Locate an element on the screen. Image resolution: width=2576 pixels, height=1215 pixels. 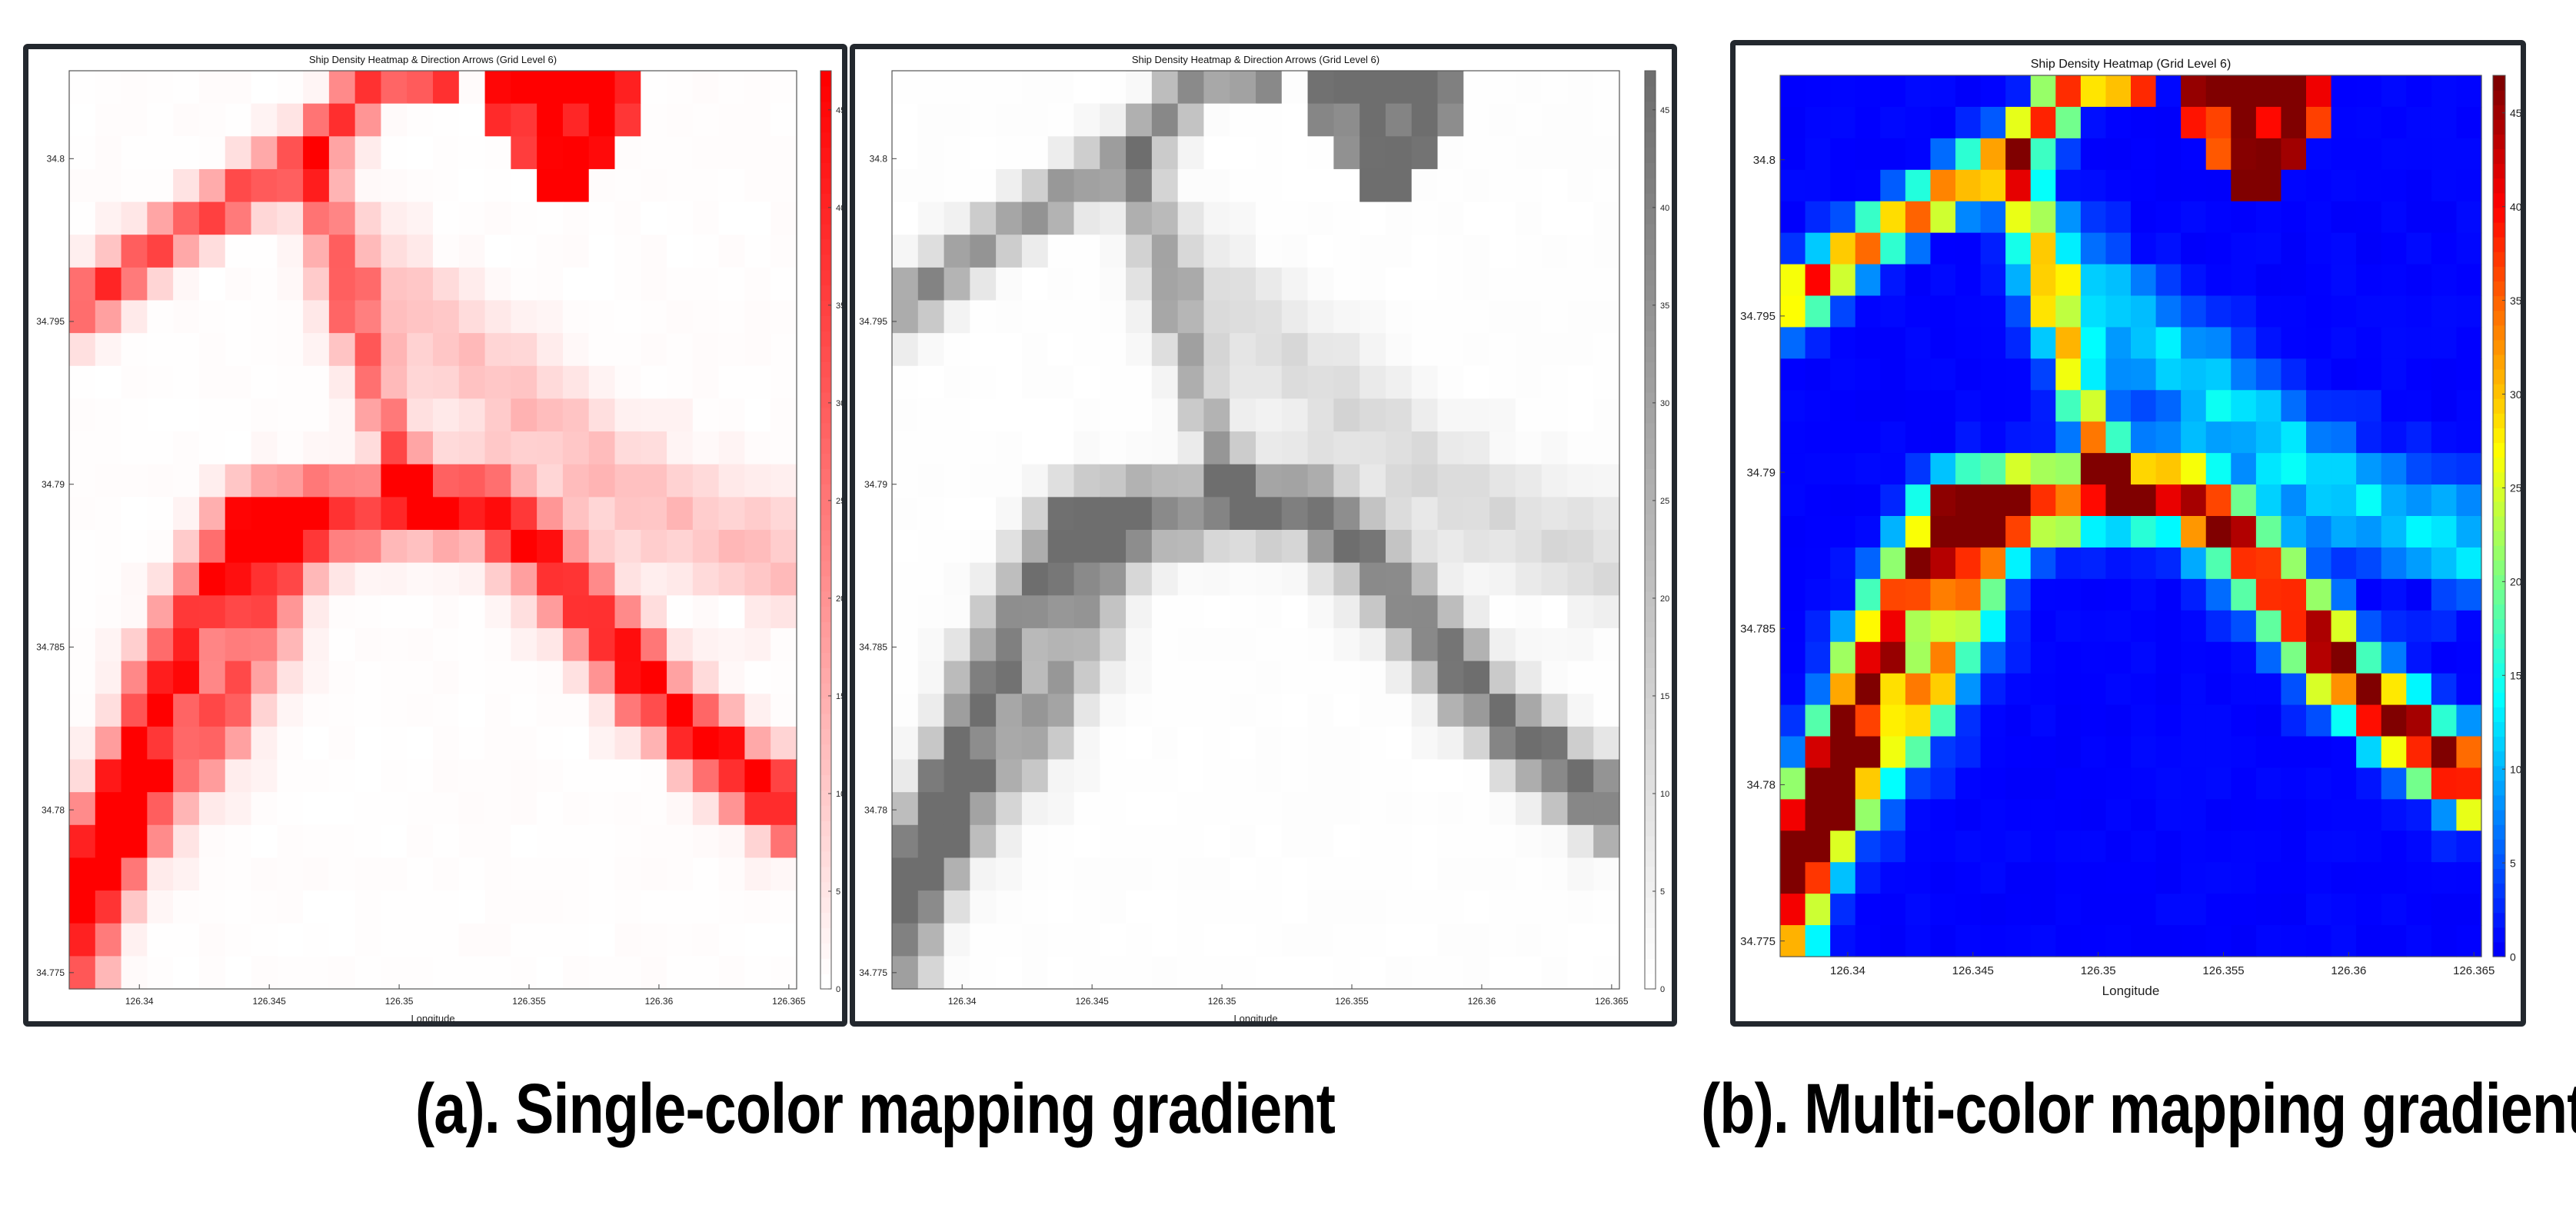
colorbar is located at coordinates (2499, 516).